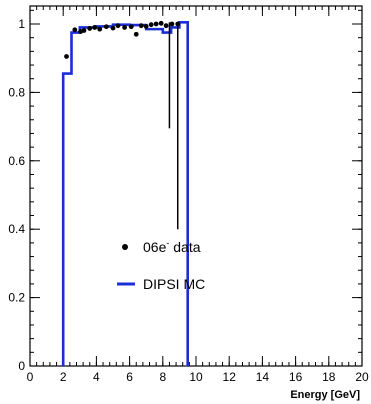 The image size is (371, 404). Describe the element at coordinates (167, 243) in the screenshot. I see `legend-label-data-sup: -` at that location.